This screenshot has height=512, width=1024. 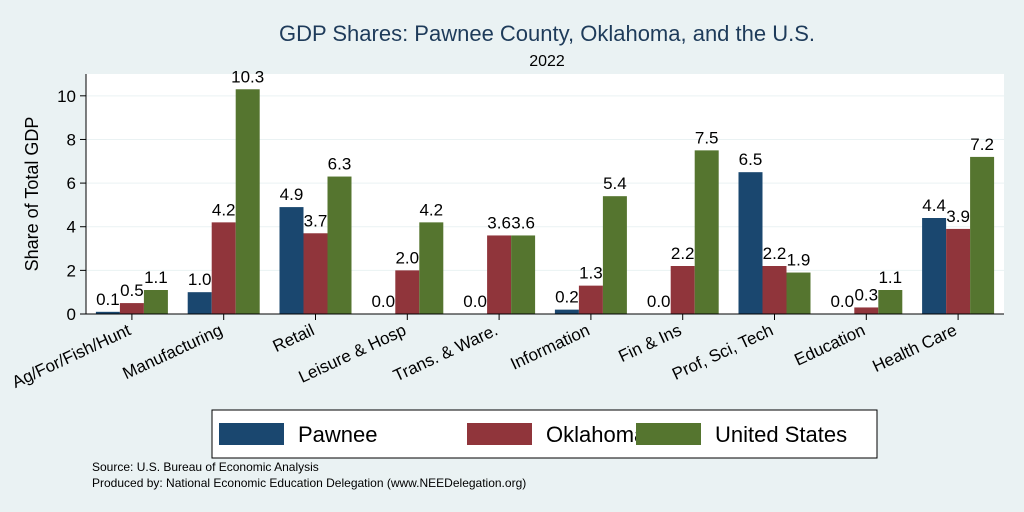 I want to click on x-tick-label: Ag/For/Fish/Hunt, so click(x=71, y=356).